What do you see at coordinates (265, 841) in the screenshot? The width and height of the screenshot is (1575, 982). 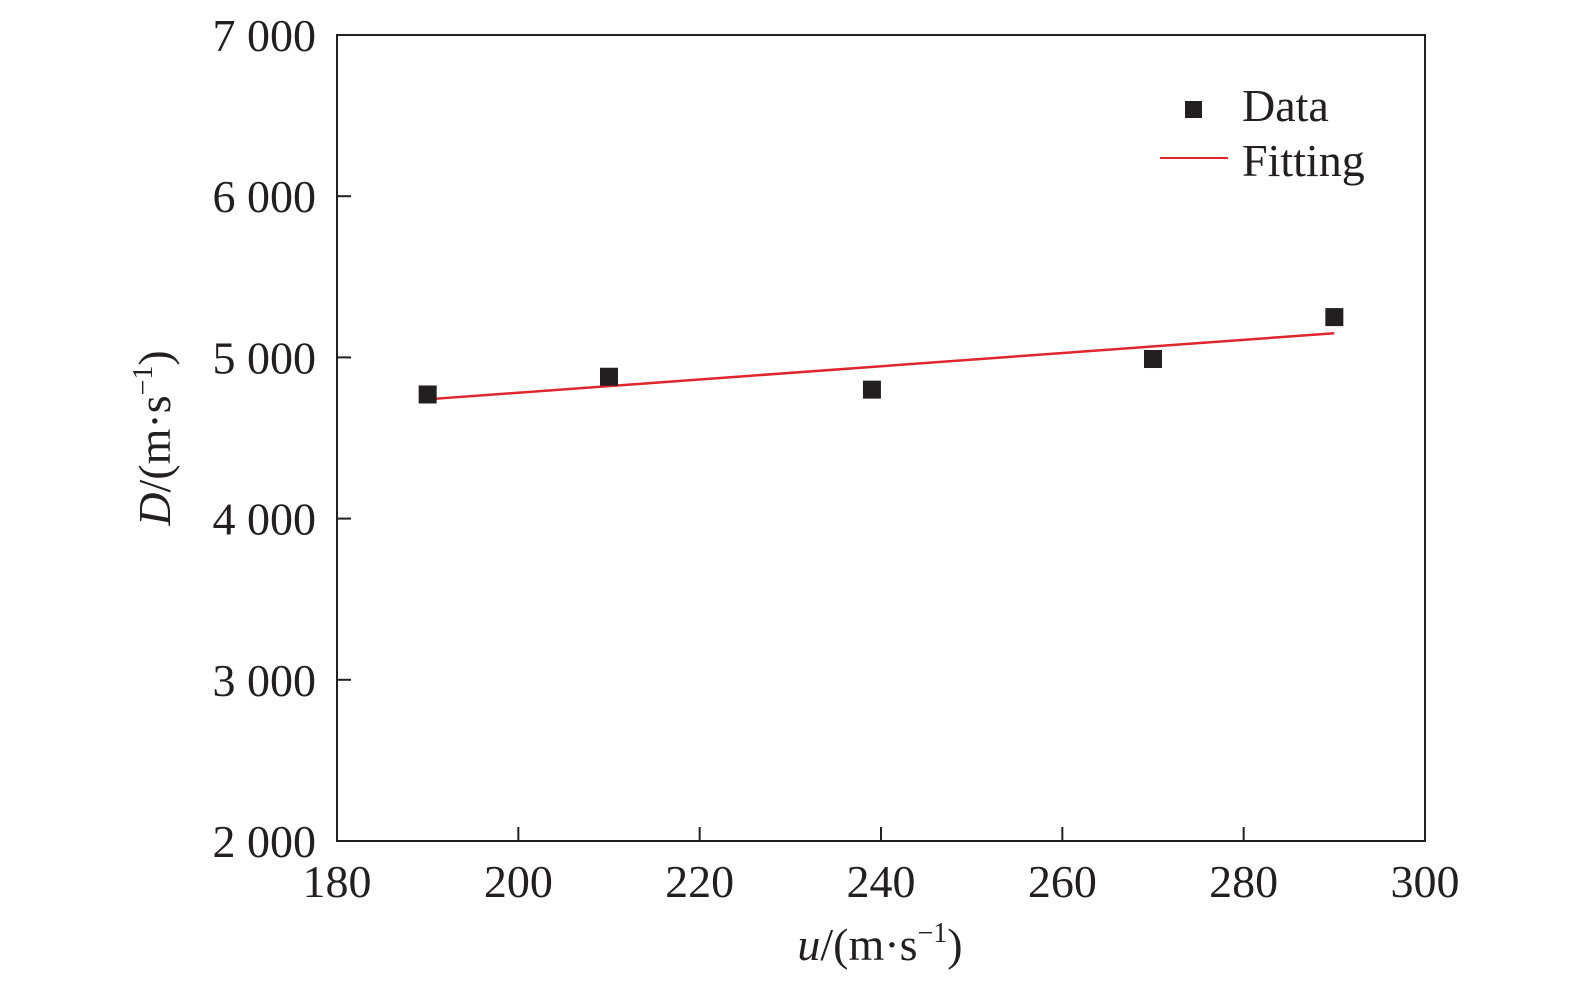 I see `y-tick-label: 2 000` at bounding box center [265, 841].